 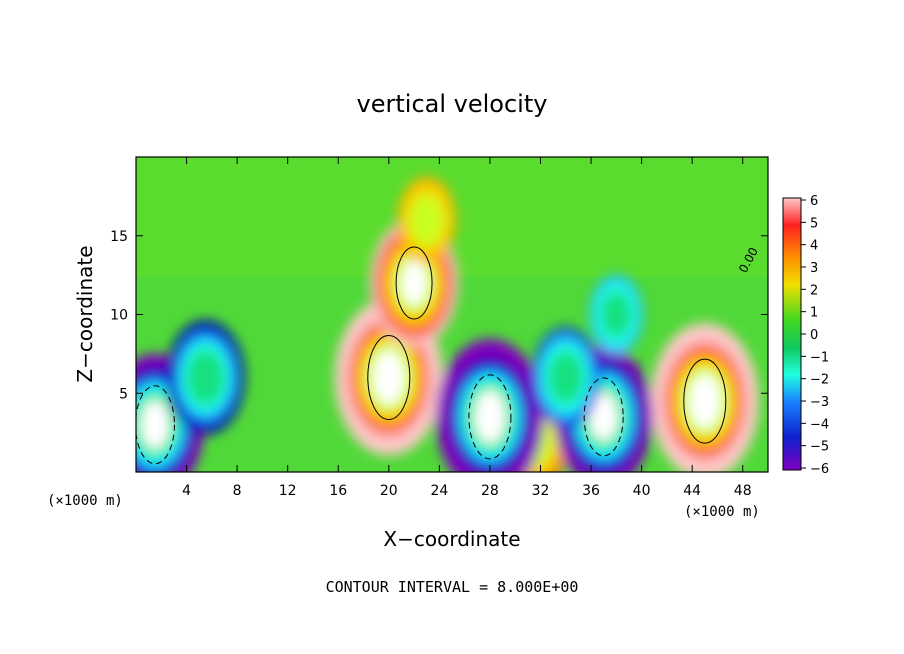 I want to click on field-downdraft-upper, so click(x=616, y=314).